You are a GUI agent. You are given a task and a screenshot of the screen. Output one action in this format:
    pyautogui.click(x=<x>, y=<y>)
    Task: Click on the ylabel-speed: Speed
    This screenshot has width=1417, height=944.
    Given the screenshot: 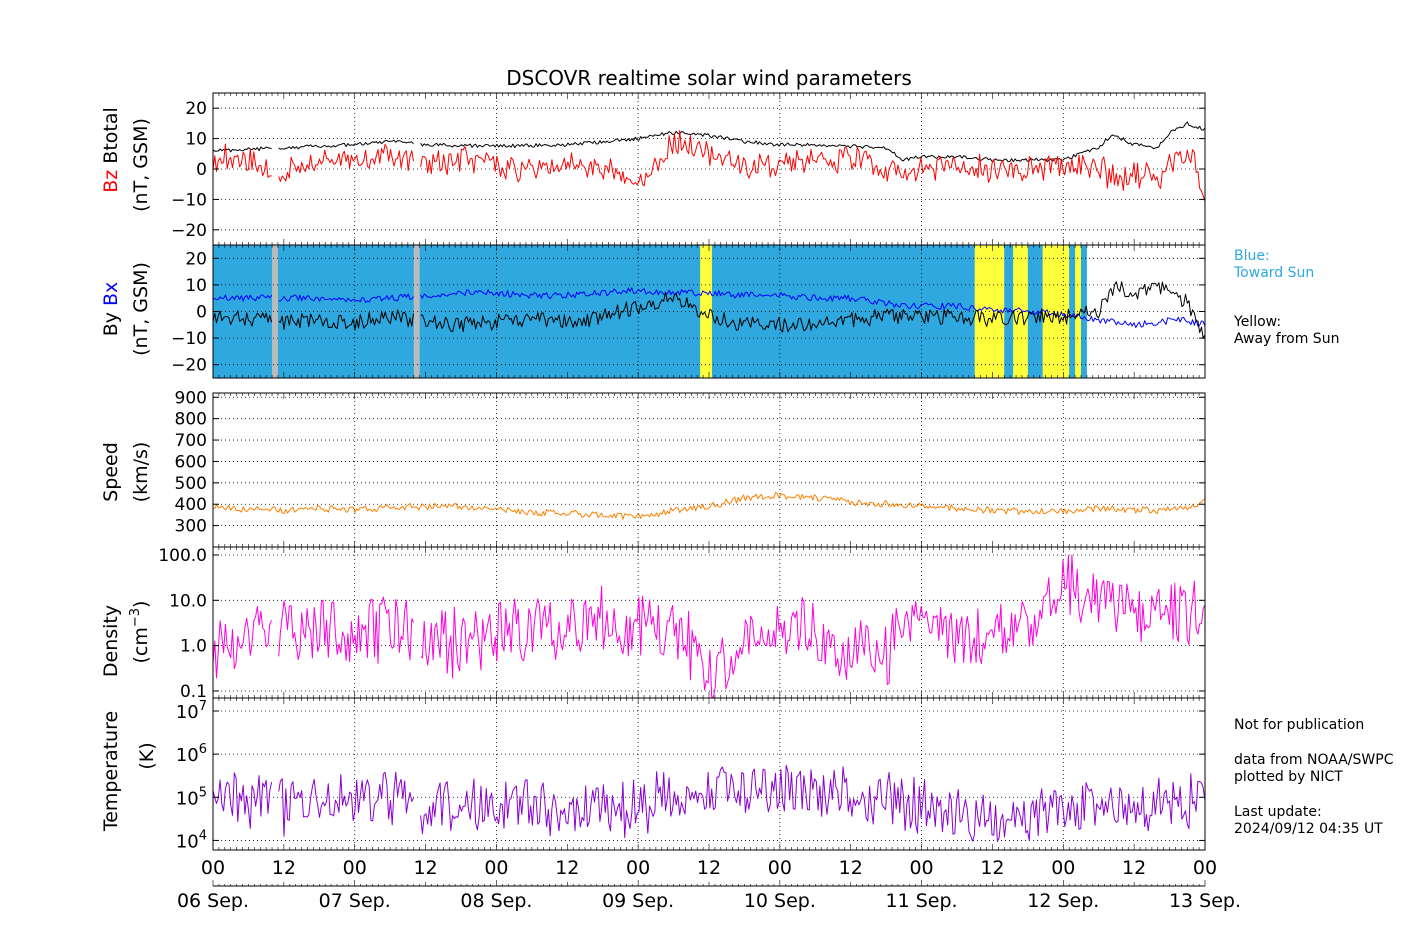 What is the action you would take?
    pyautogui.click(x=111, y=472)
    